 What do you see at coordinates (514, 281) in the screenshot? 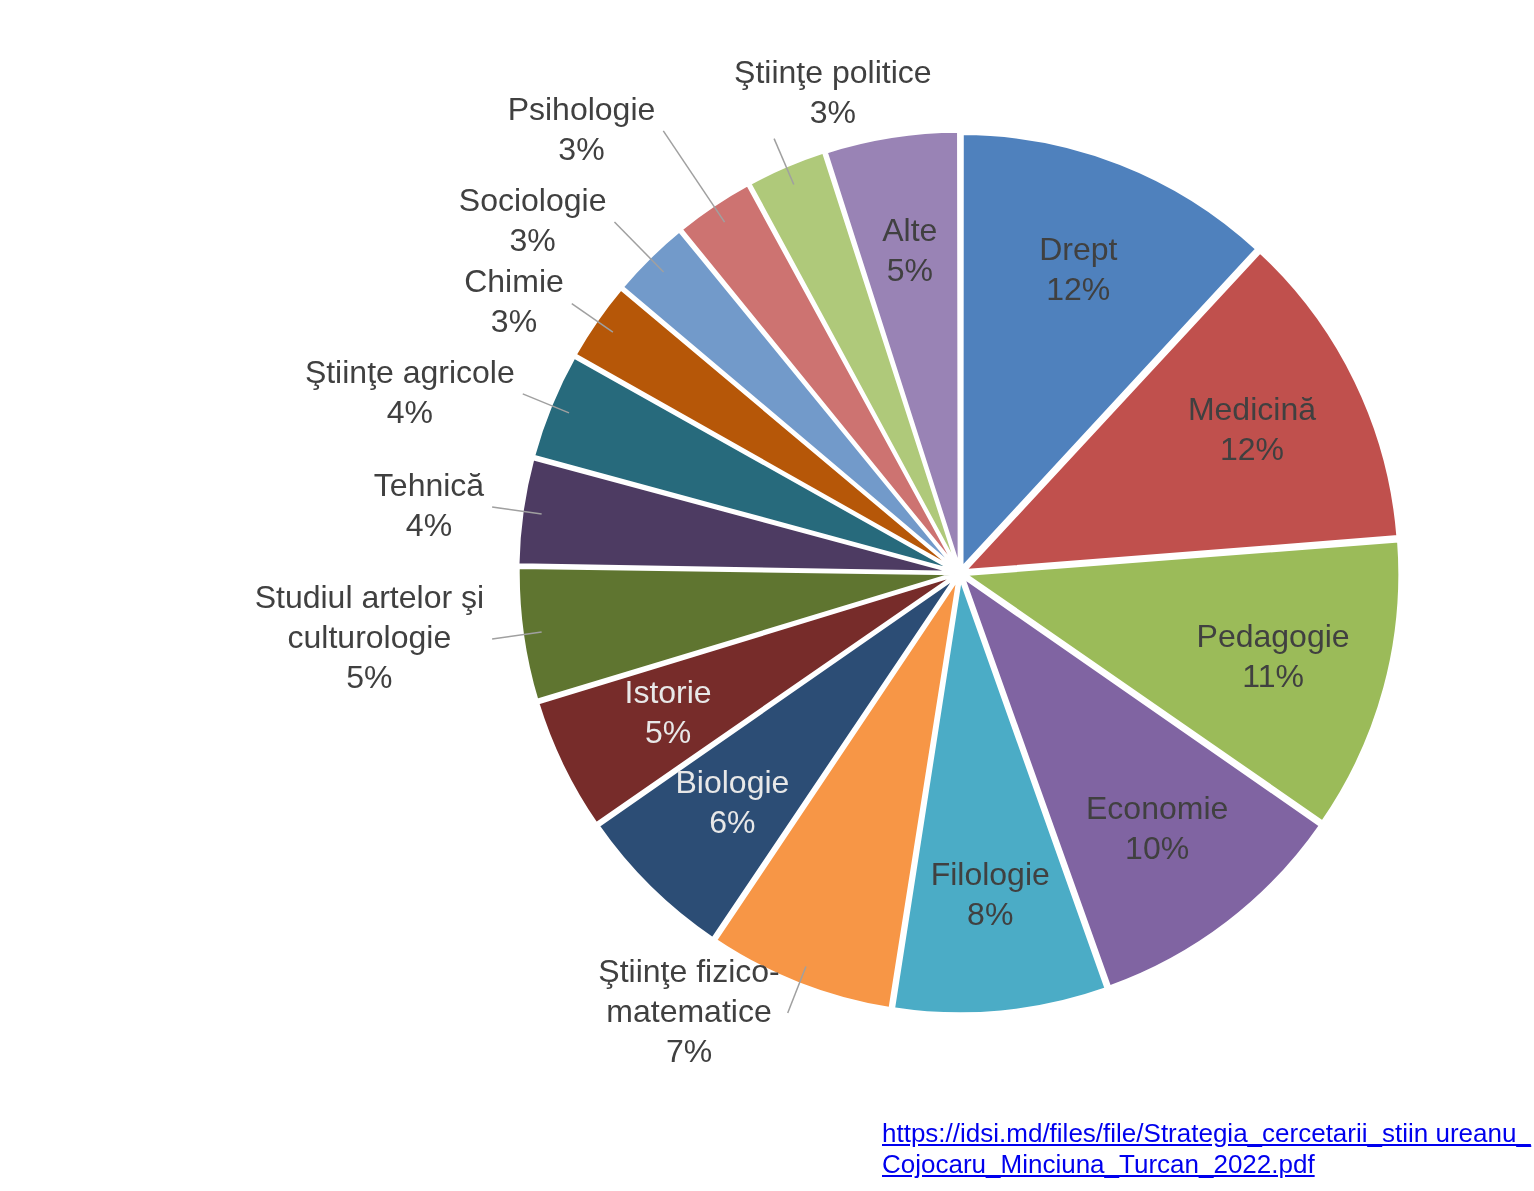
I see `slice-label: Chimie` at bounding box center [514, 281].